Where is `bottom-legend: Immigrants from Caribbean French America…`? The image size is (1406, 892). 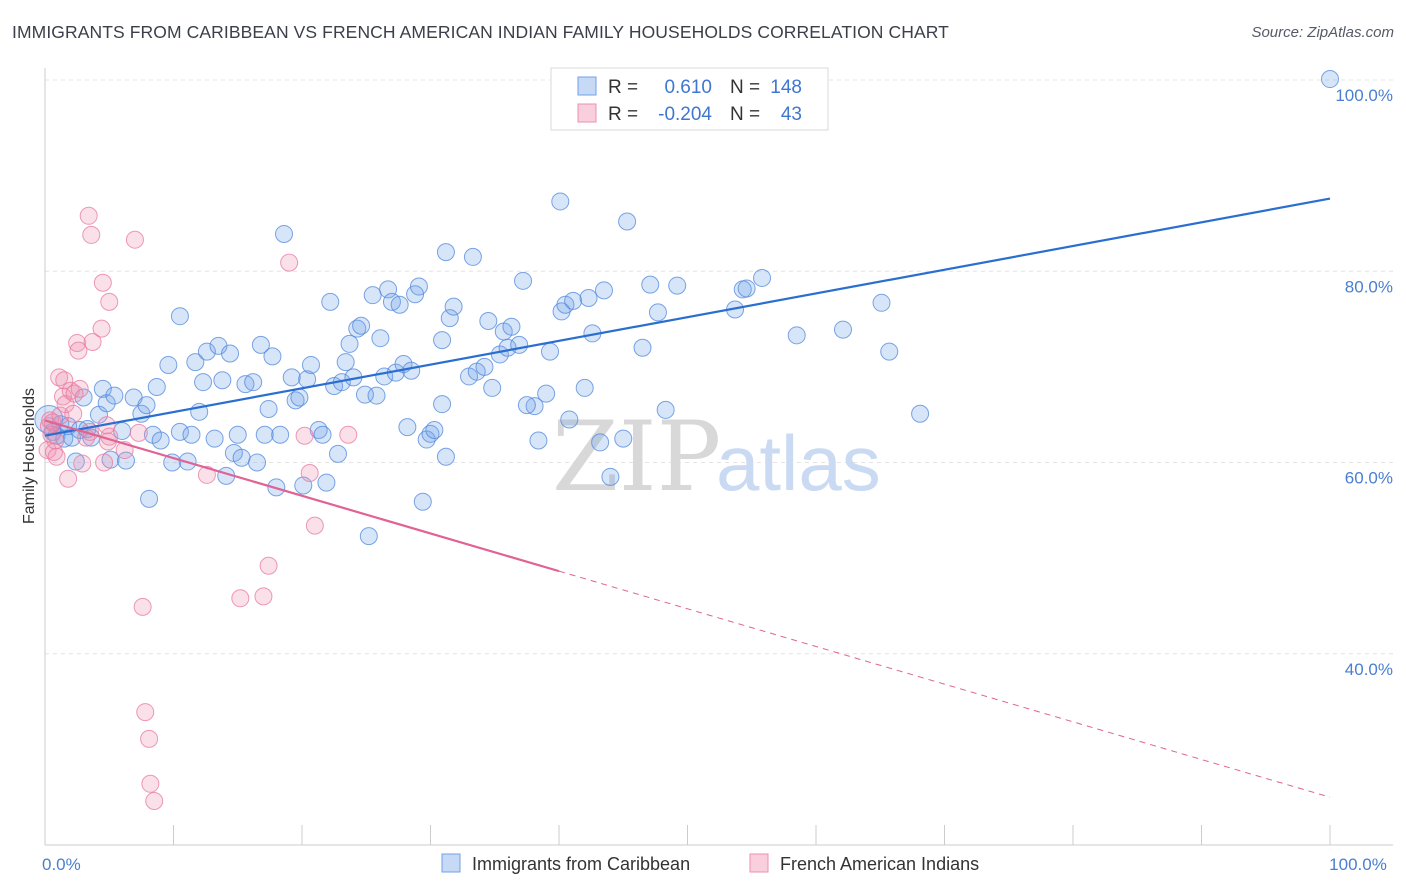
bottom-legend: Immigrants from Caribbean French America… is located at coordinates (710, 863).